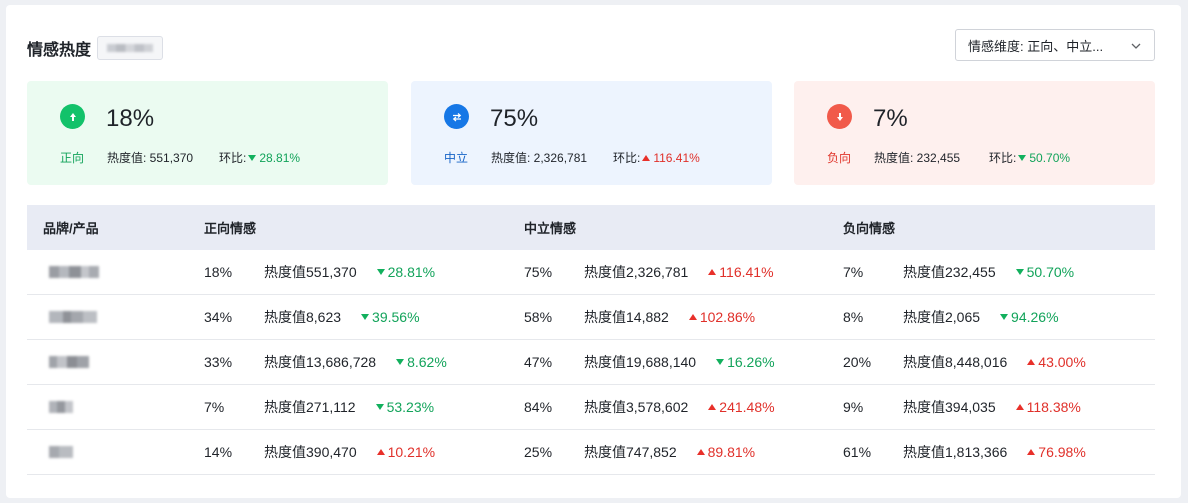 Image resolution: width=1188 pixels, height=503 pixels. What do you see at coordinates (230, 228) in the screenshot?
I see `header-positive: 正向情感` at bounding box center [230, 228].